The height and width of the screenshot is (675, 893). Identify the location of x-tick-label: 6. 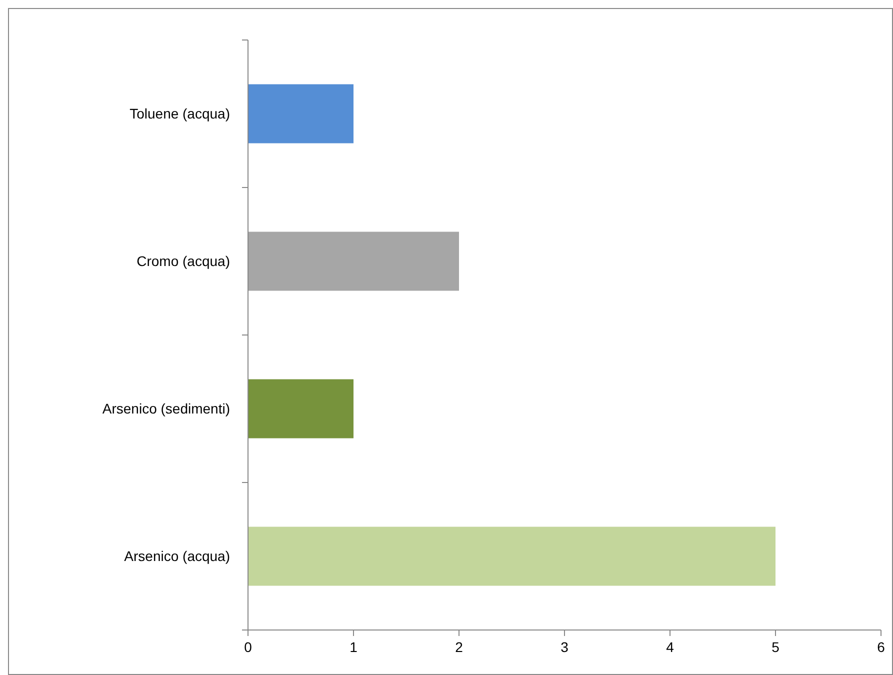
(881, 647).